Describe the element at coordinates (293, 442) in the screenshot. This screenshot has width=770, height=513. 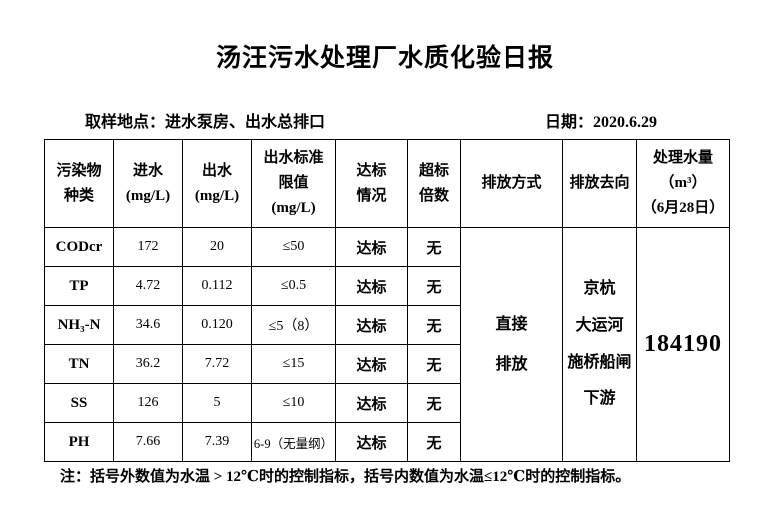
I see `limit-value: 6-9（无量纲）` at that location.